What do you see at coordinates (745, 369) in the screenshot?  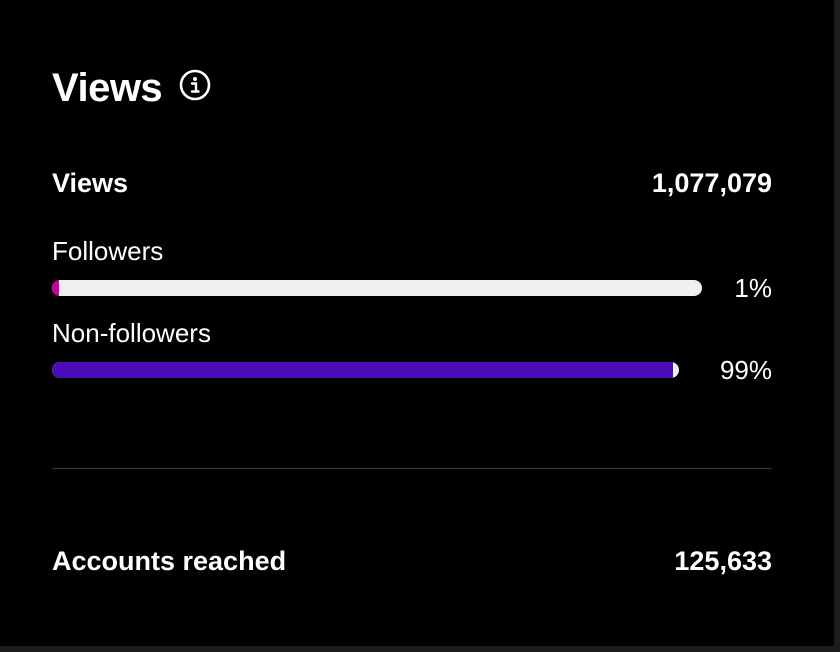 I see `non-followers-percent: 99%` at bounding box center [745, 369].